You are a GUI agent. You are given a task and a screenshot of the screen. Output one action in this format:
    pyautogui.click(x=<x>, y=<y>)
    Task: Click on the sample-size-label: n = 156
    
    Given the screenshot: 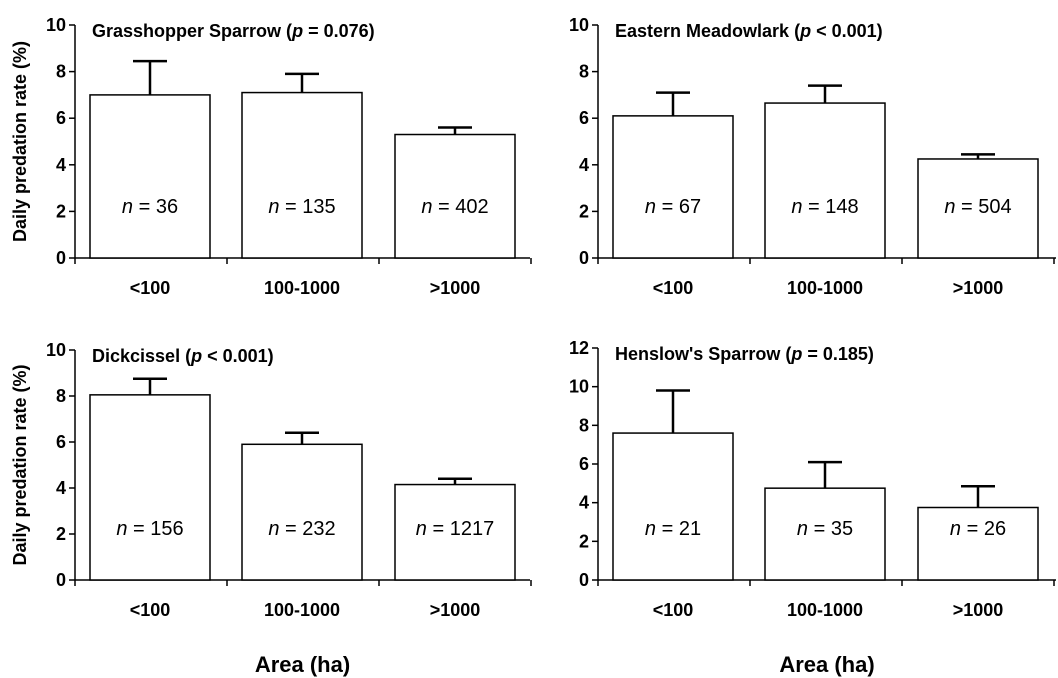 What is the action you would take?
    pyautogui.click(x=149, y=529)
    